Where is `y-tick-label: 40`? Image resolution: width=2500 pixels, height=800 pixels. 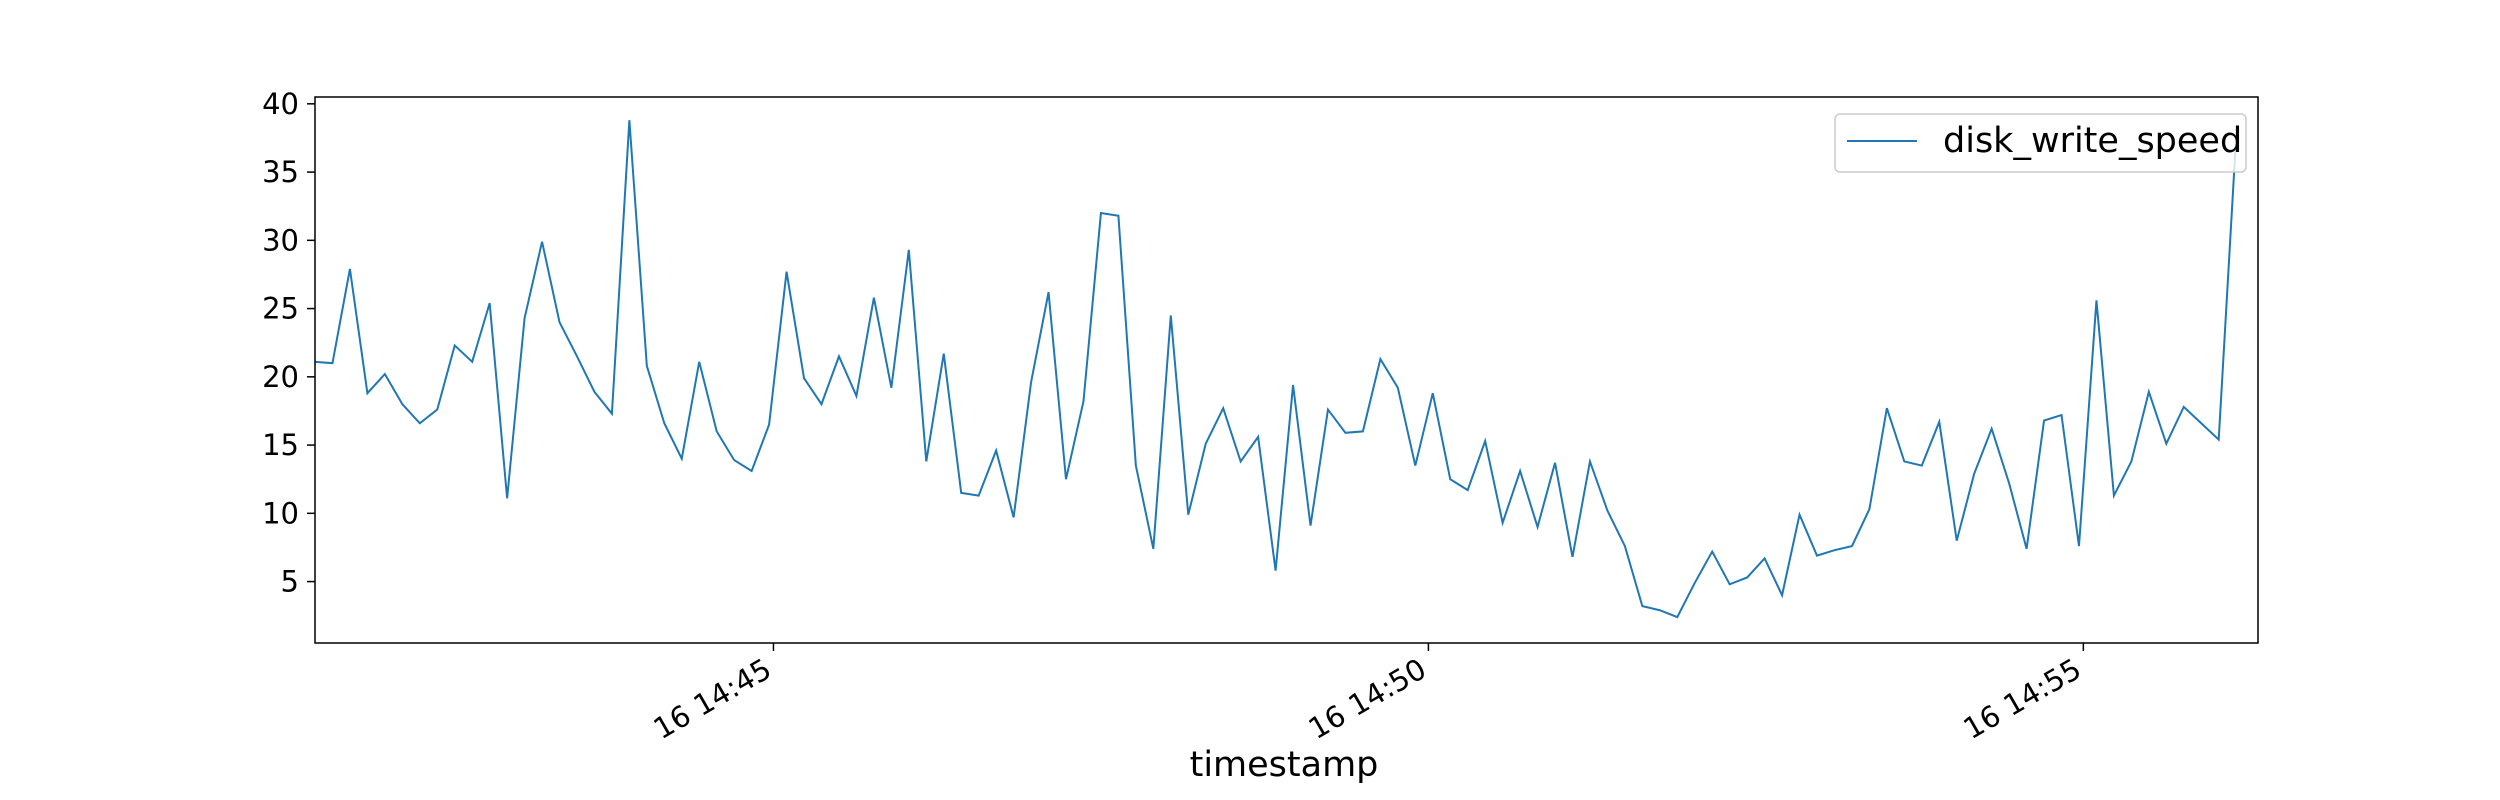
y-tick-label: 40 is located at coordinates (280, 104).